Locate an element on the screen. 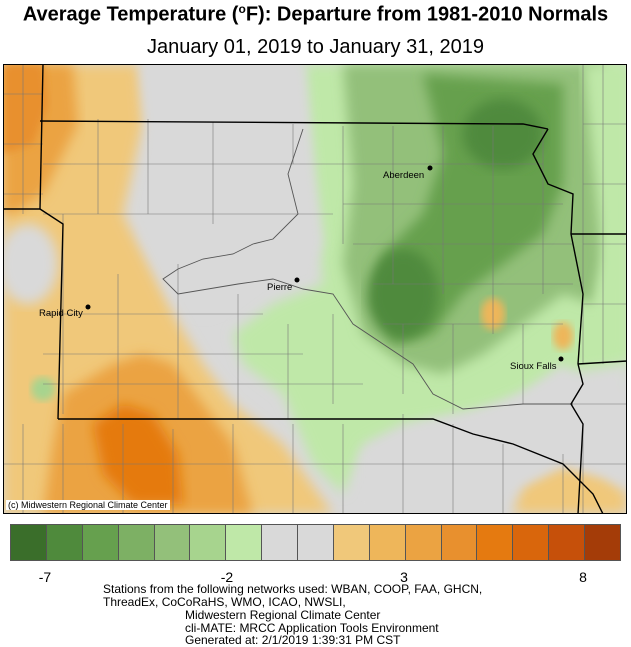 Image resolution: width=631 pixels, height=647 pixels. credit-label: (c) Midwestern Regional Climate Center is located at coordinates (88, 505).